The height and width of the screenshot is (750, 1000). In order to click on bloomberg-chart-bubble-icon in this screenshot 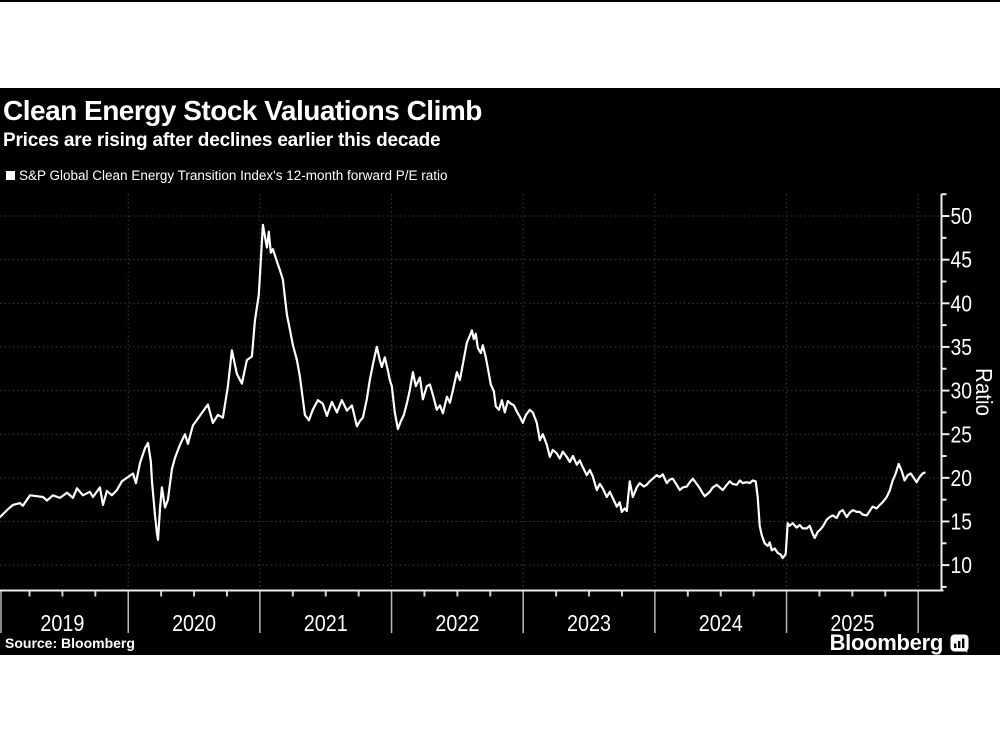, I will do `click(959, 643)`.